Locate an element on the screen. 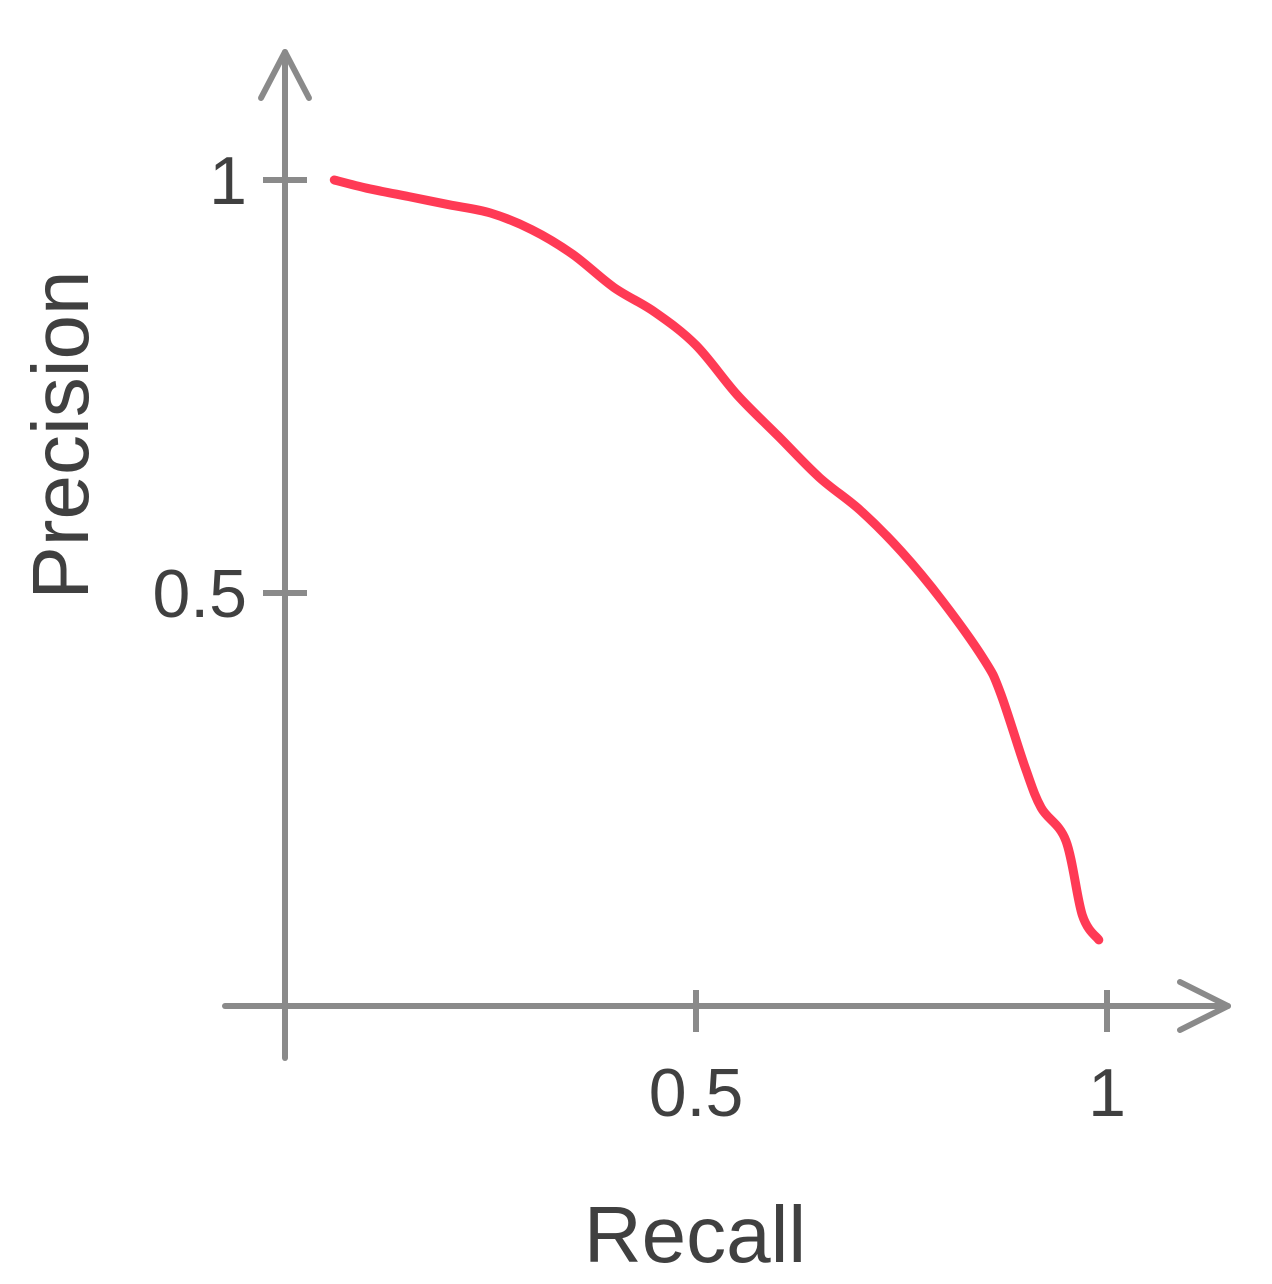 The height and width of the screenshot is (1284, 1272). x-tick-label: 1 is located at coordinates (1107, 1093).